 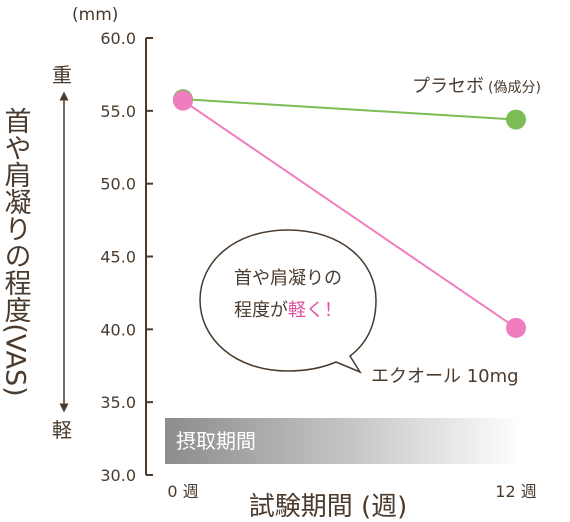 What do you see at coordinates (448, 86) in the screenshot?
I see `series-name-placebo: プラセボ` at bounding box center [448, 86].